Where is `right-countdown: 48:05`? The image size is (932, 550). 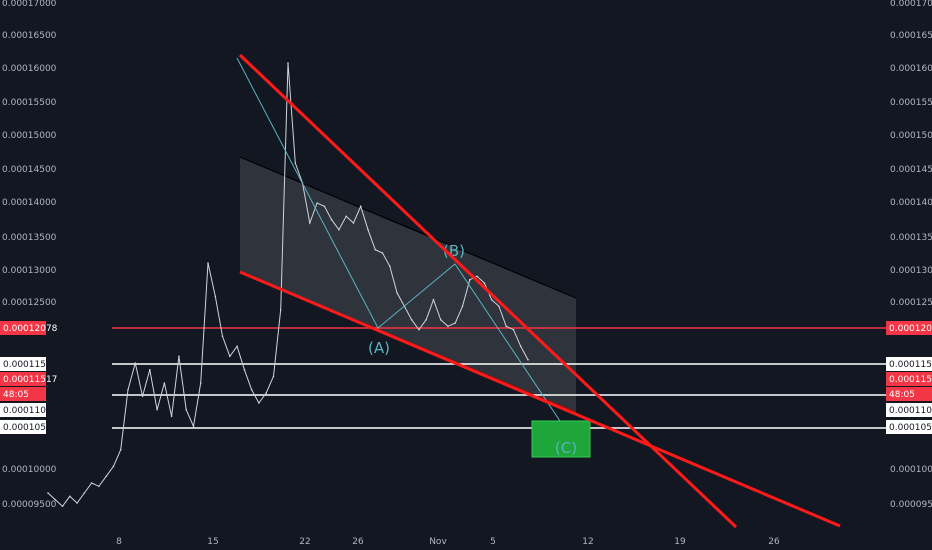 right-countdown: 48:05 is located at coordinates (902, 395).